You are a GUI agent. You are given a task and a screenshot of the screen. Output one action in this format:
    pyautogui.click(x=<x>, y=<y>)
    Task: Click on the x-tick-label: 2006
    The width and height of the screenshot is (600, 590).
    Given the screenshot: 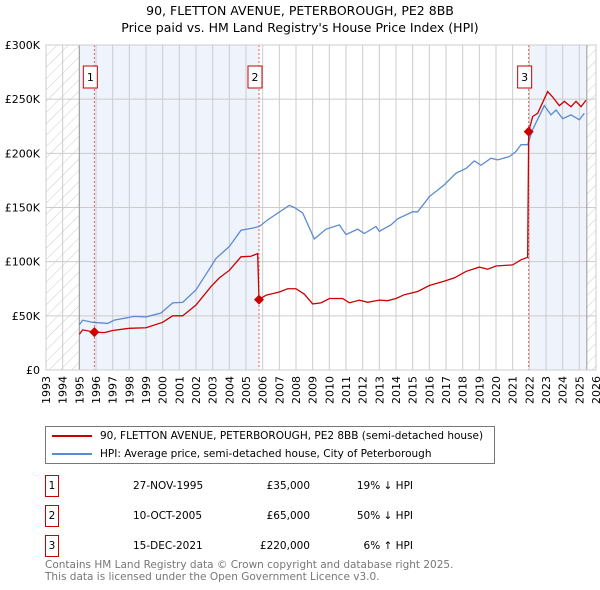 What is the action you would take?
    pyautogui.click(x=263, y=390)
    